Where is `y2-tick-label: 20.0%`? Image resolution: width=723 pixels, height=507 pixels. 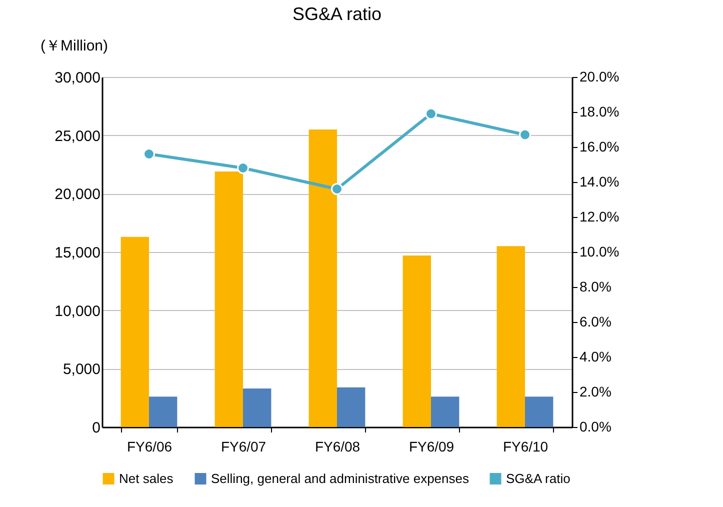 y2-tick-label: 20.0% is located at coordinates (600, 76).